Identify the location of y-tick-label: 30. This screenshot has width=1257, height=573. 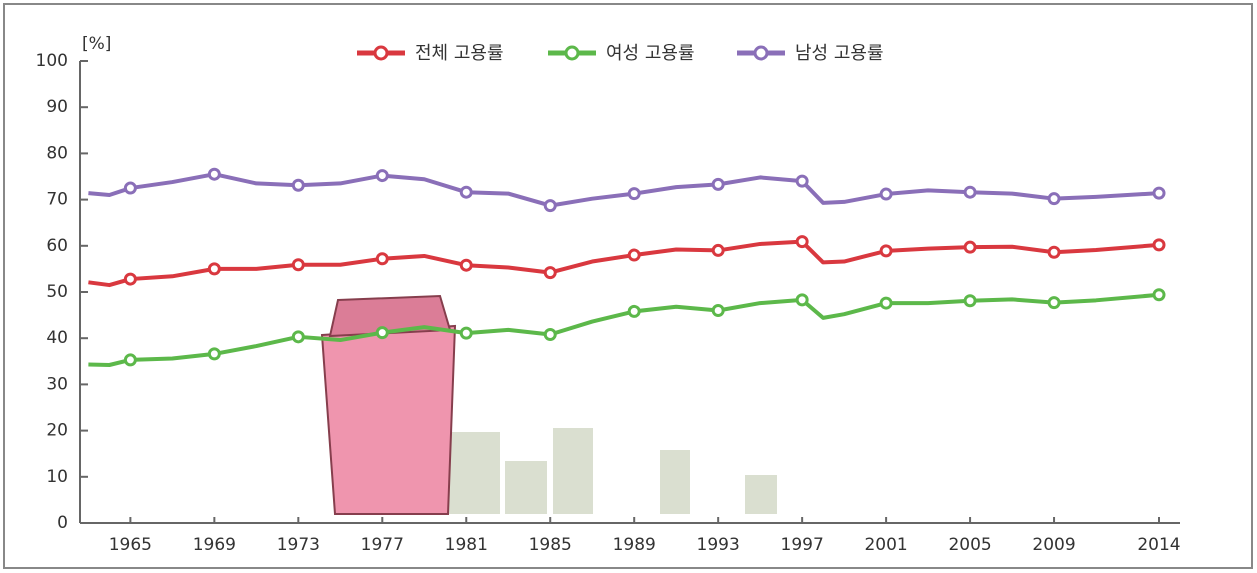
(57, 384).